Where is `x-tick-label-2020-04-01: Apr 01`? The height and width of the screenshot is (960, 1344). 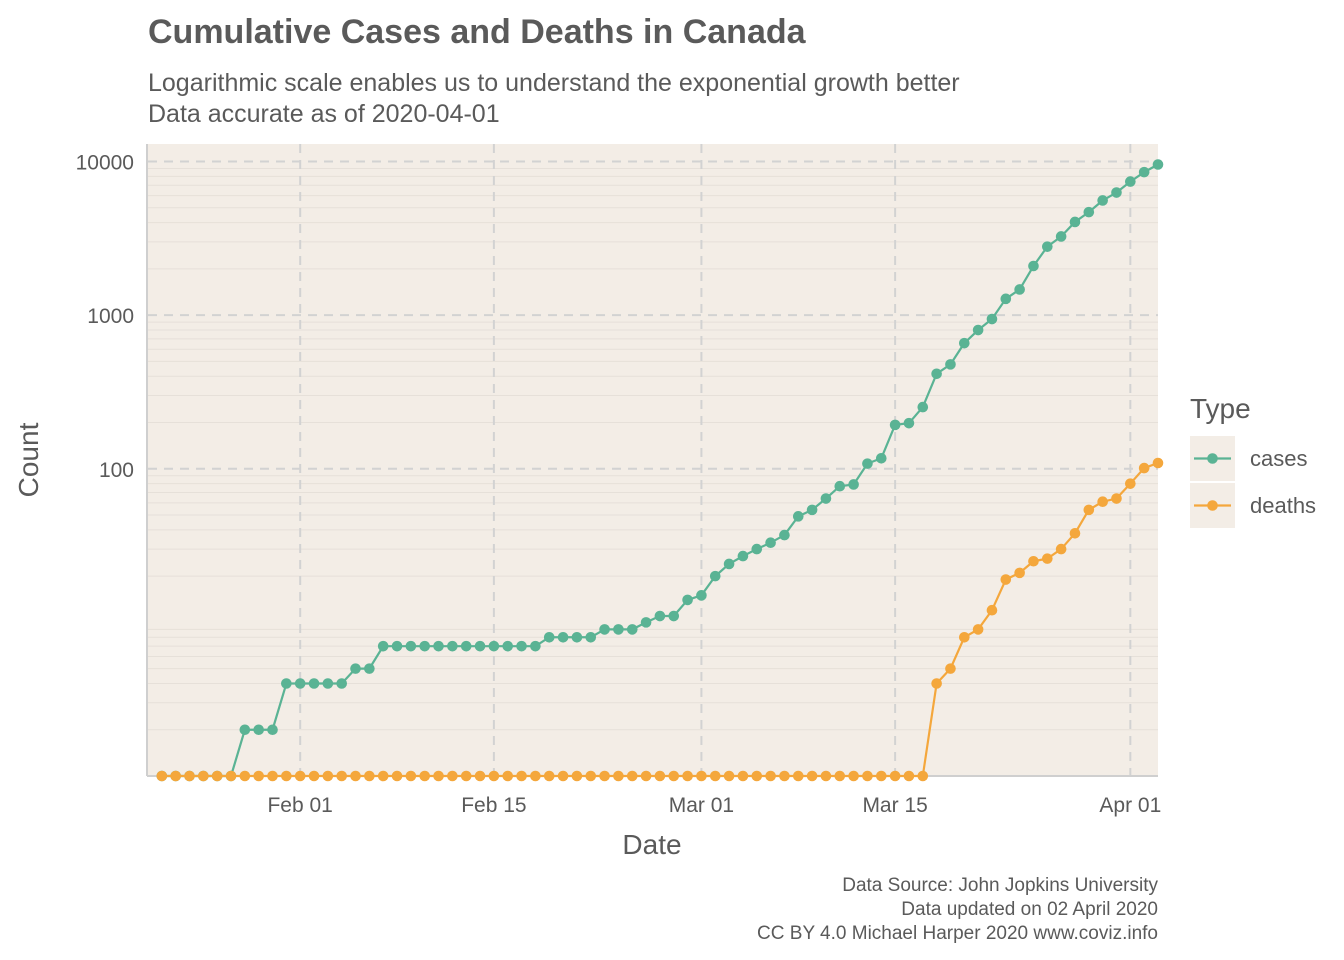
x-tick-label-2020-04-01: Apr 01 is located at coordinates (1130, 805).